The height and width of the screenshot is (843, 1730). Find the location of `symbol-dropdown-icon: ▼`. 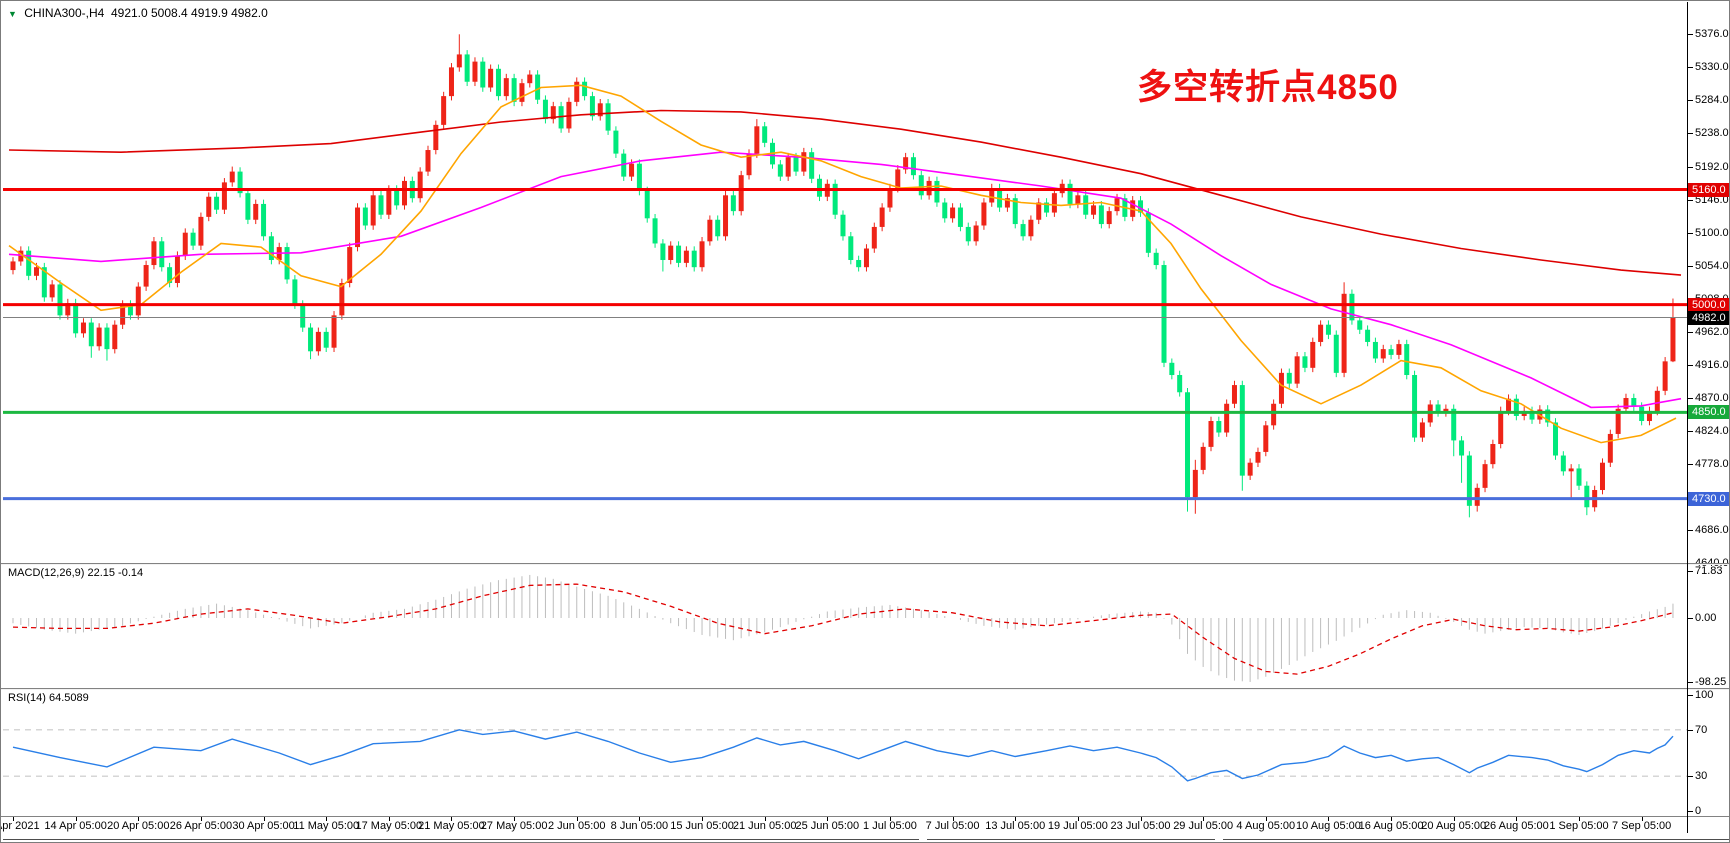

symbol-dropdown-icon: ▼ is located at coordinates (12, 14).